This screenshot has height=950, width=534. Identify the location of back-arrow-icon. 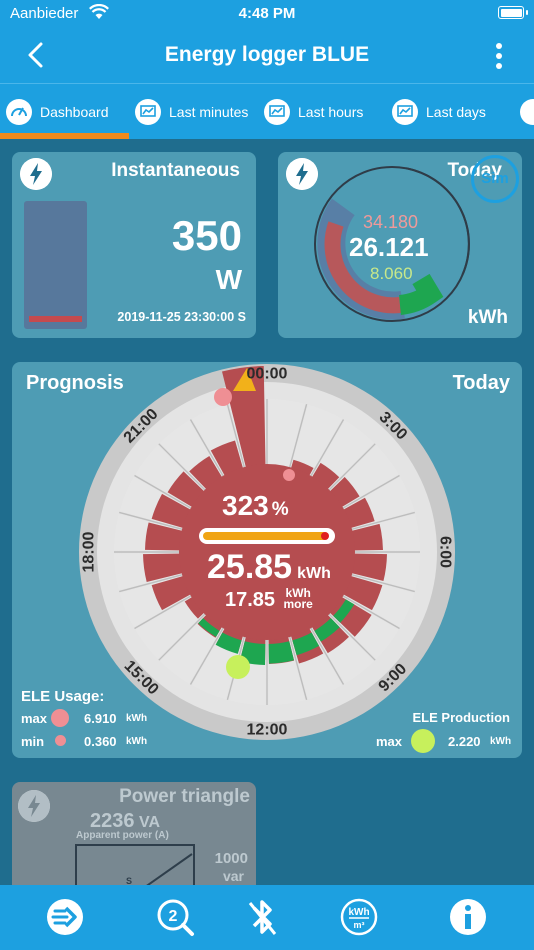
(37, 55).